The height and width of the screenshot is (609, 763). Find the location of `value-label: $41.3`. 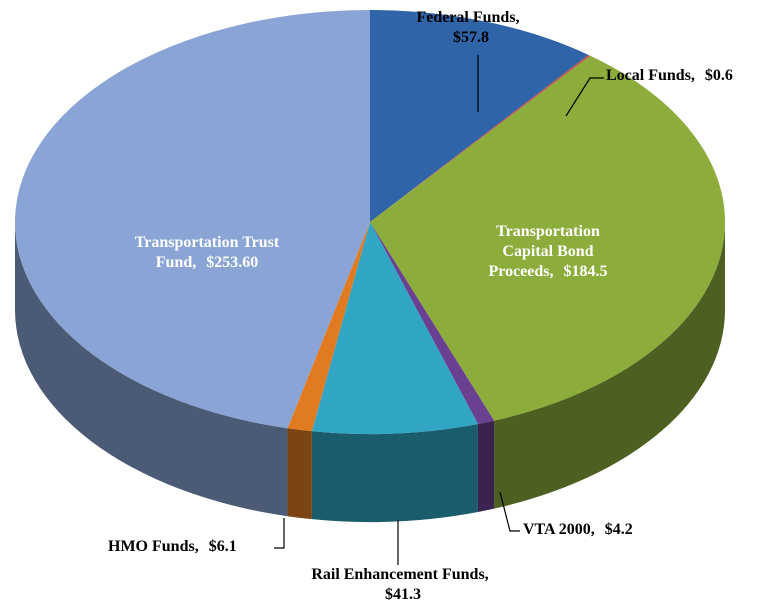

value-label: $41.3 is located at coordinates (403, 594).